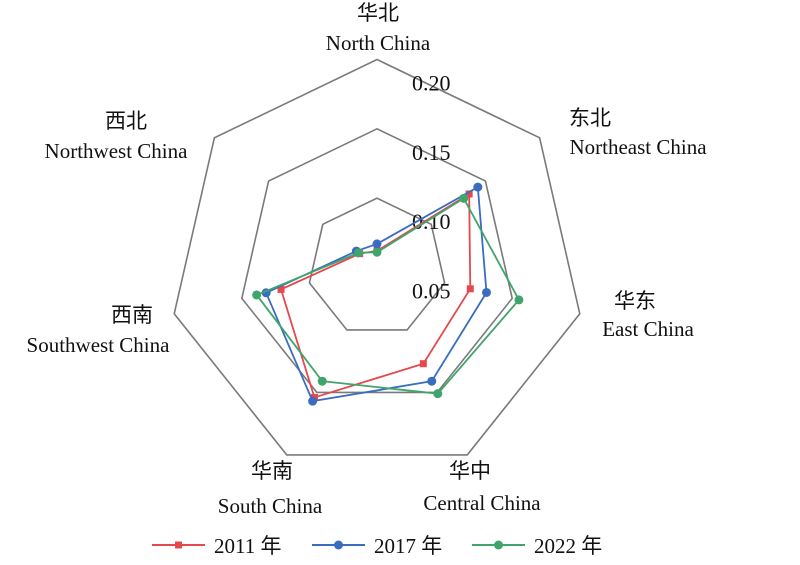 This screenshot has height=565, width=800. I want to click on axis-label-zh: 西南, so click(132, 315).